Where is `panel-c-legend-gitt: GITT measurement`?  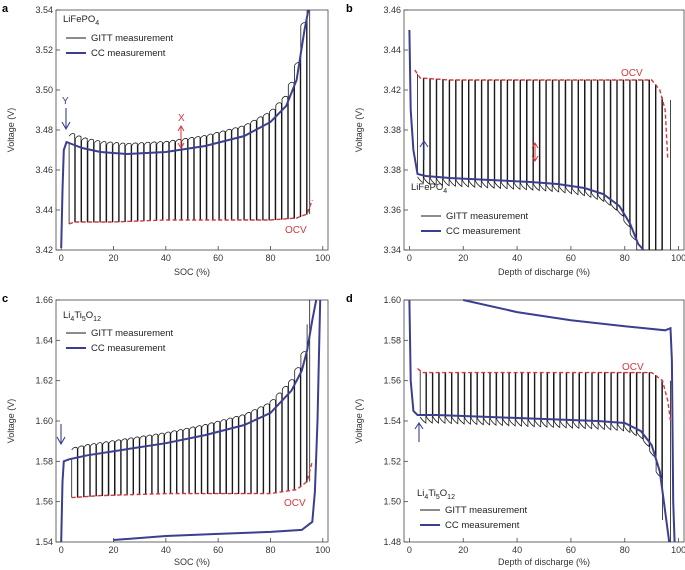
panel-c-legend-gitt: GITT measurement is located at coordinates (132, 333).